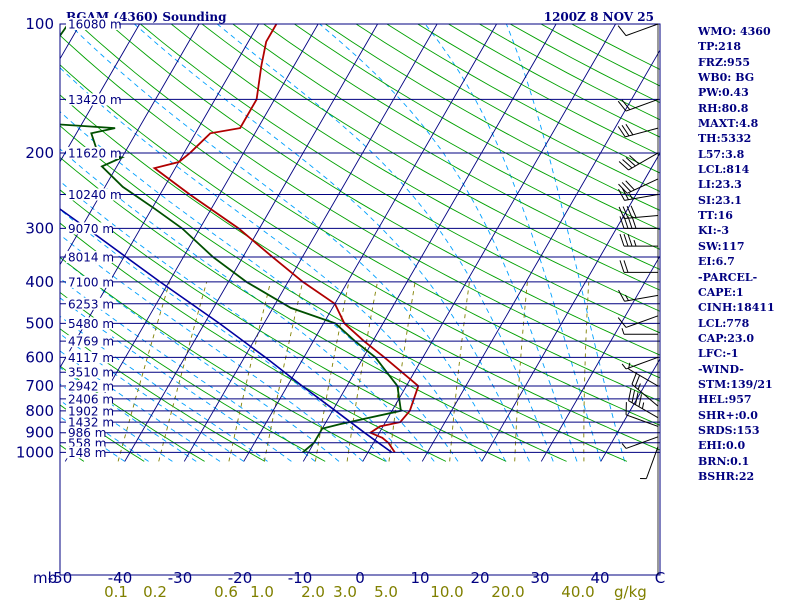 This screenshot has height=600, width=800. What do you see at coordinates (726, 338) in the screenshot?
I see `index-row: CAP:23.0` at bounding box center [726, 338].